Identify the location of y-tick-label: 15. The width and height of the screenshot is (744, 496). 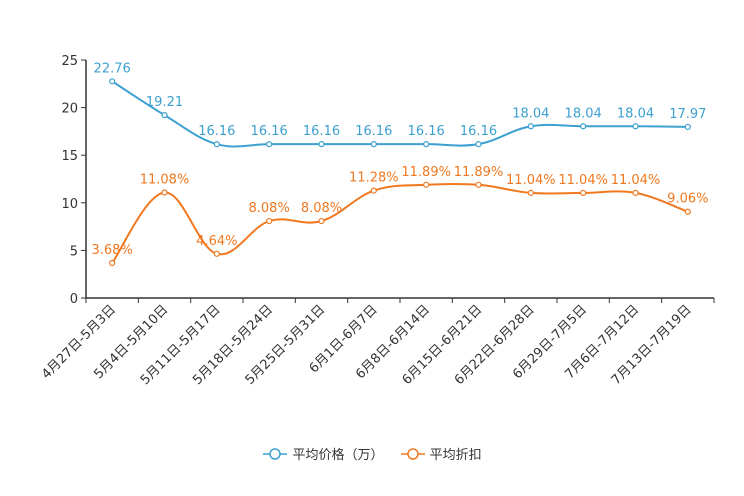
(69, 156).